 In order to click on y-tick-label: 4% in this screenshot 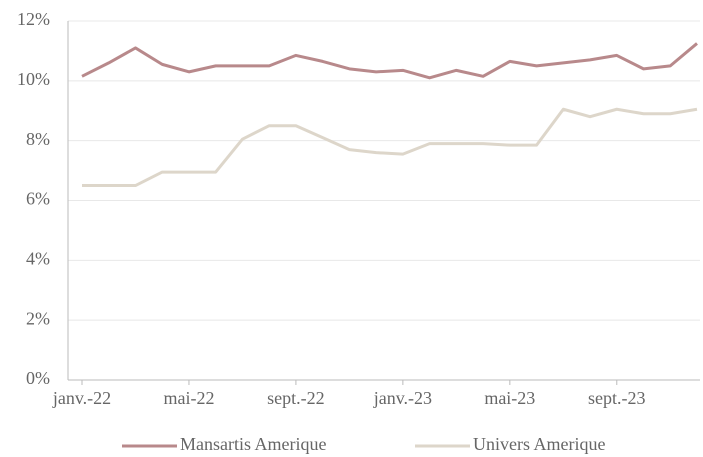, I will do `click(38, 258)`.